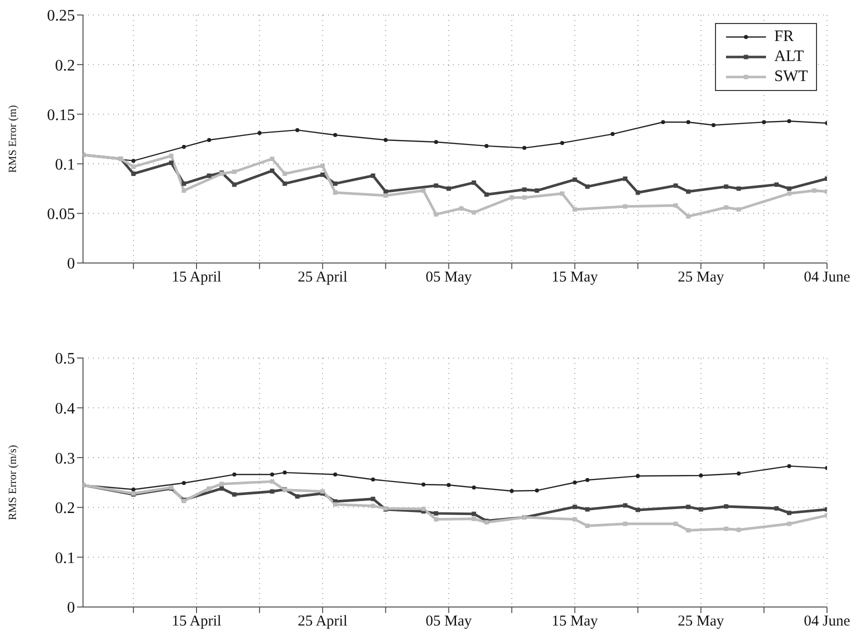  Describe the element at coordinates (449, 622) in the screenshot. I see `x-tick-label: 05 May` at that location.